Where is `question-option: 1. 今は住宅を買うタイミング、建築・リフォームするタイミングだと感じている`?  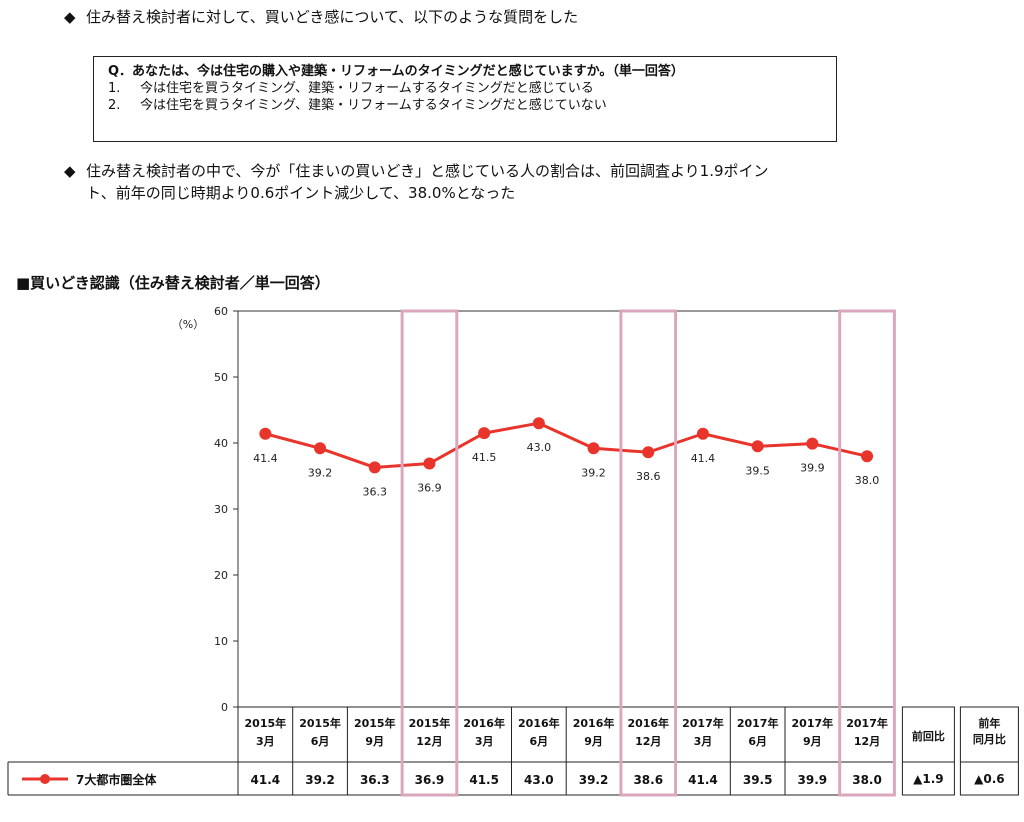
question-option: 1. 今は住宅を買うタイミング、建築・リフォームするタイミングだと感じている is located at coordinates (465, 88).